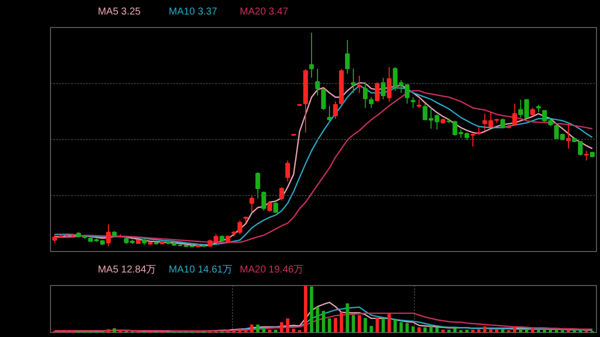 The height and width of the screenshot is (337, 600). Describe the element at coordinates (272, 270) in the screenshot. I see `text: MA20 19.46万` at that location.